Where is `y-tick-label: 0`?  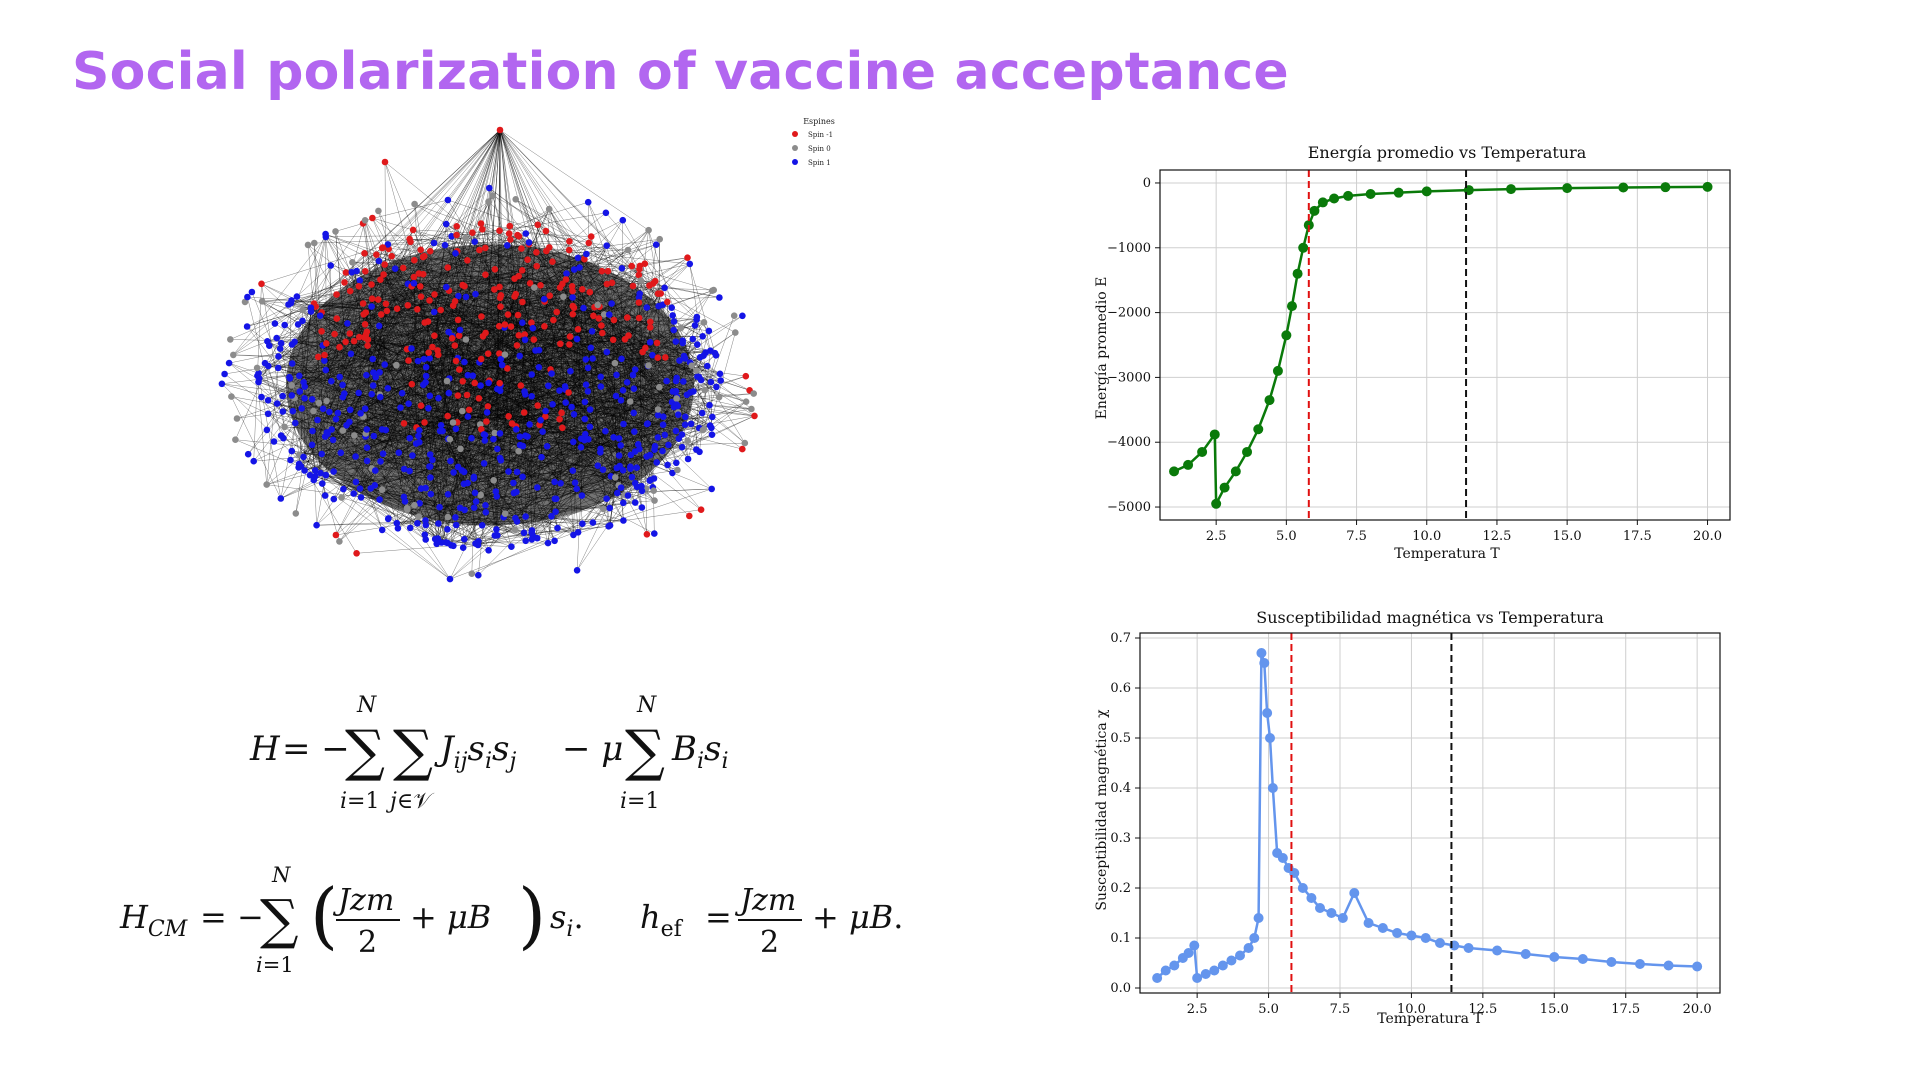 y-tick-label: 0 is located at coordinates (1147, 183).